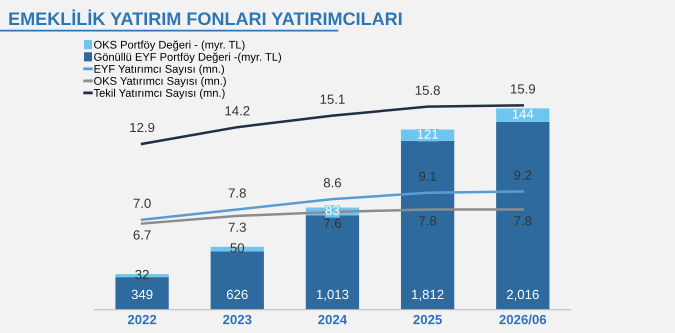 The height and width of the screenshot is (333, 675). What do you see at coordinates (159, 94) in the screenshot?
I see `legend-label: Tekil Yatırımcı Sayısı (mn.)` at bounding box center [159, 94].